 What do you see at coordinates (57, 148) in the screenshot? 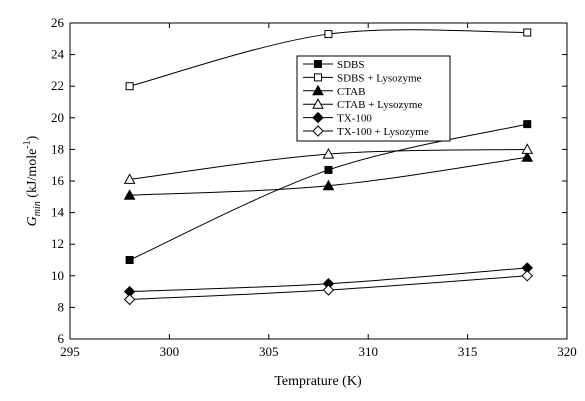
I see `y-tick-label: 18` at bounding box center [57, 148].